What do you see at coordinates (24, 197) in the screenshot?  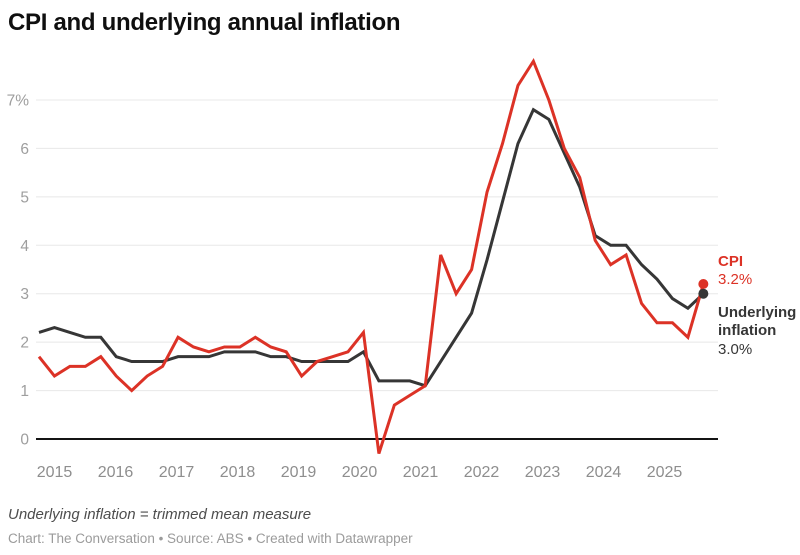 I see `y-tick-label: 5` at bounding box center [24, 197].